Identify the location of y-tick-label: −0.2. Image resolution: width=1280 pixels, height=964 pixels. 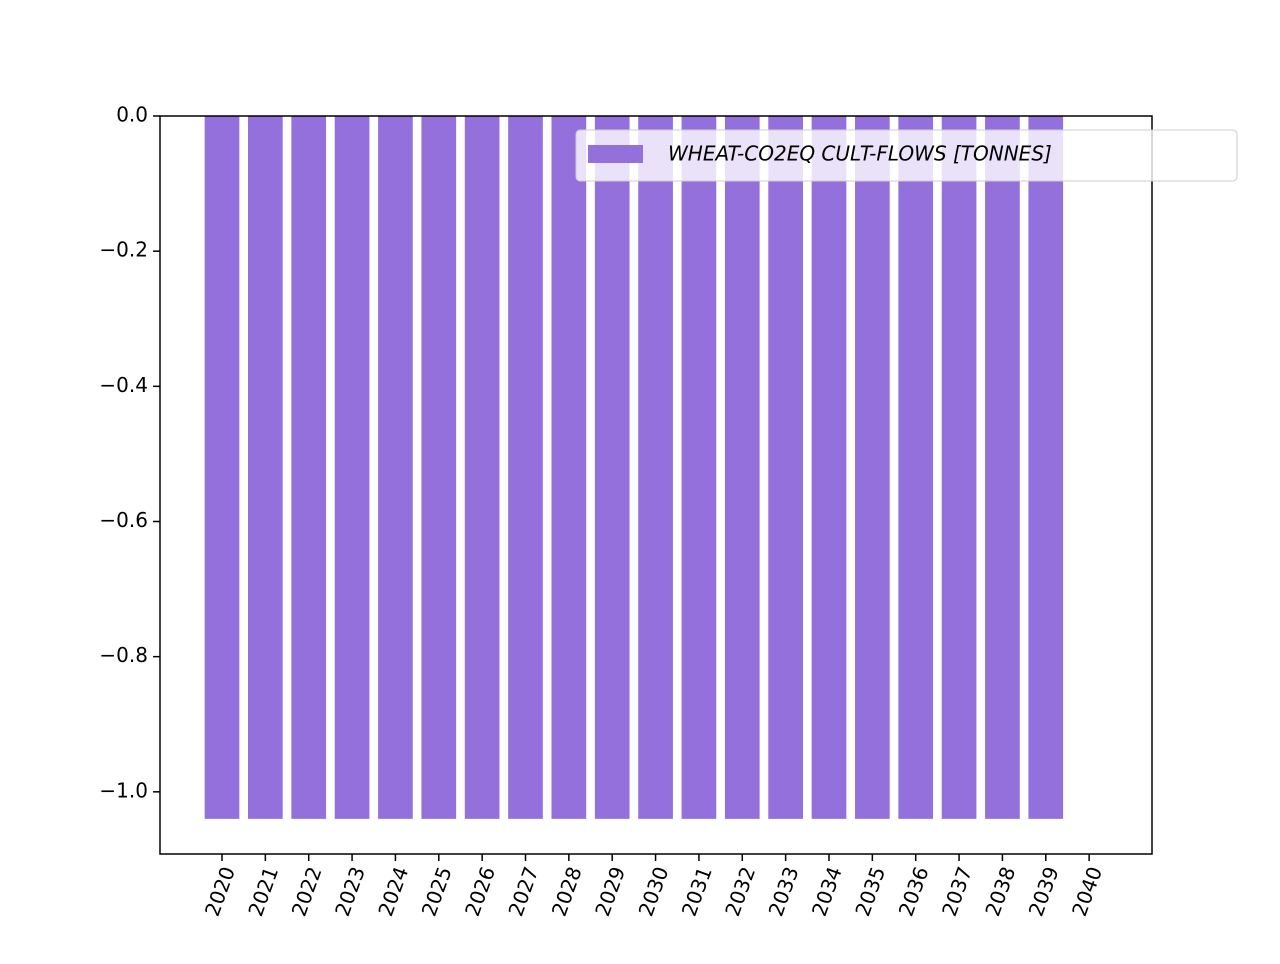
(123, 250).